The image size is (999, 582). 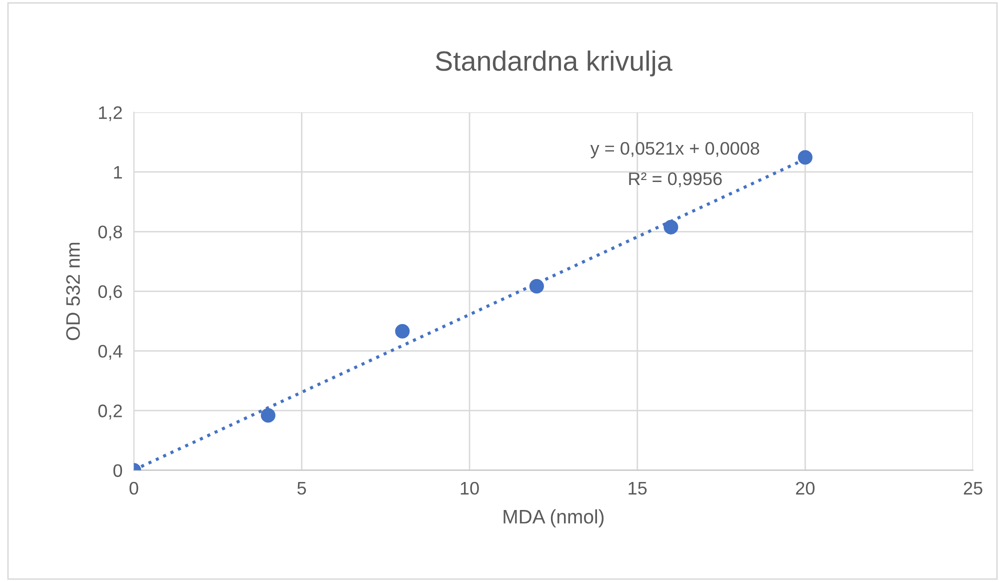 I want to click on y-tick-label: 0,2, so click(x=110, y=412).